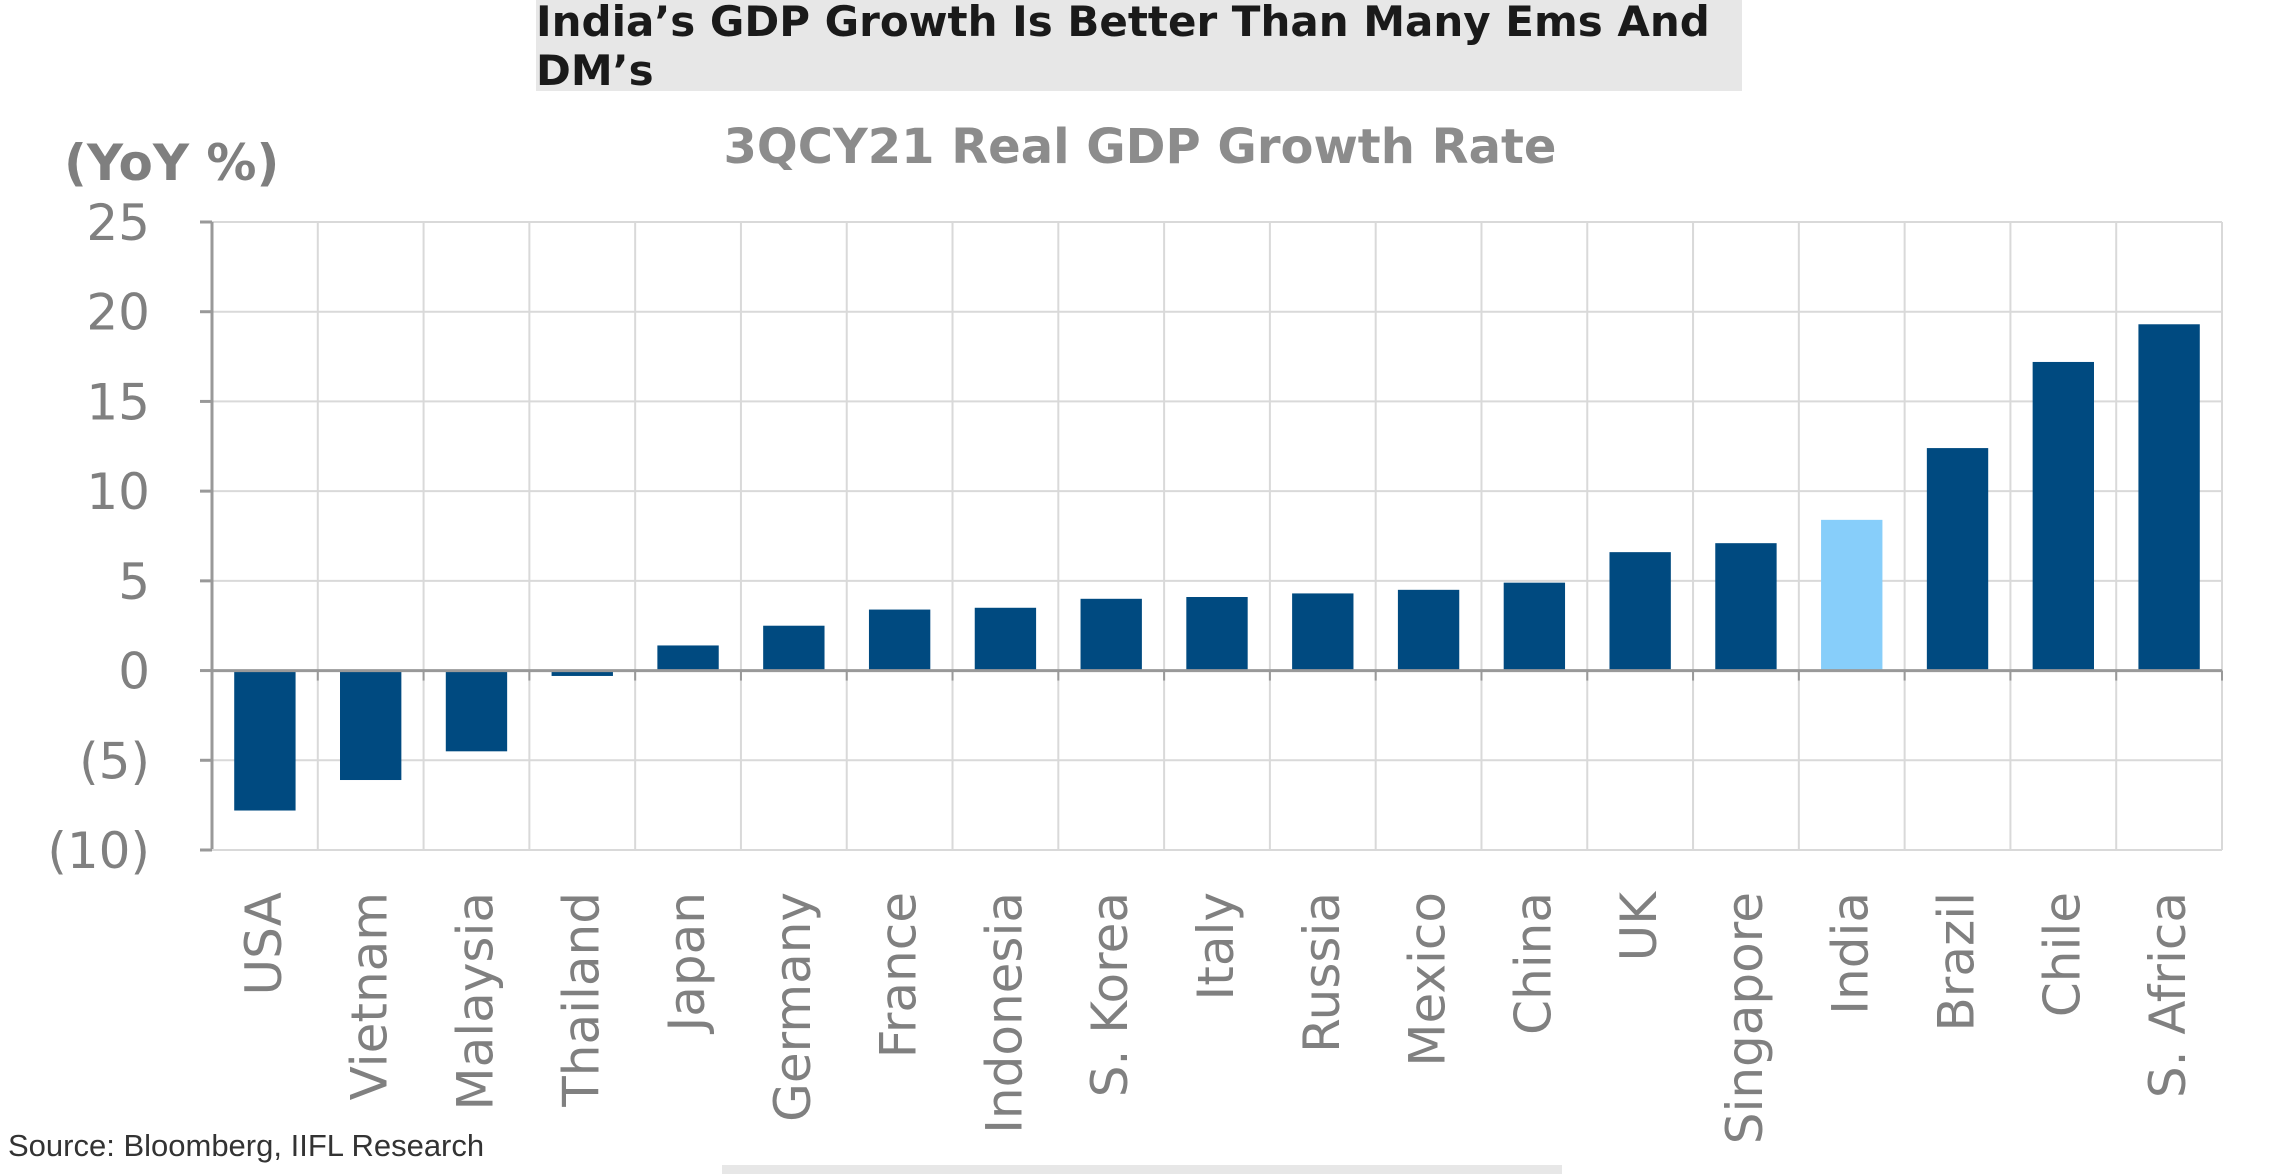 The image size is (2270, 1174). What do you see at coordinates (118, 313) in the screenshot?
I see `y-tick-label: 20` at bounding box center [118, 313].